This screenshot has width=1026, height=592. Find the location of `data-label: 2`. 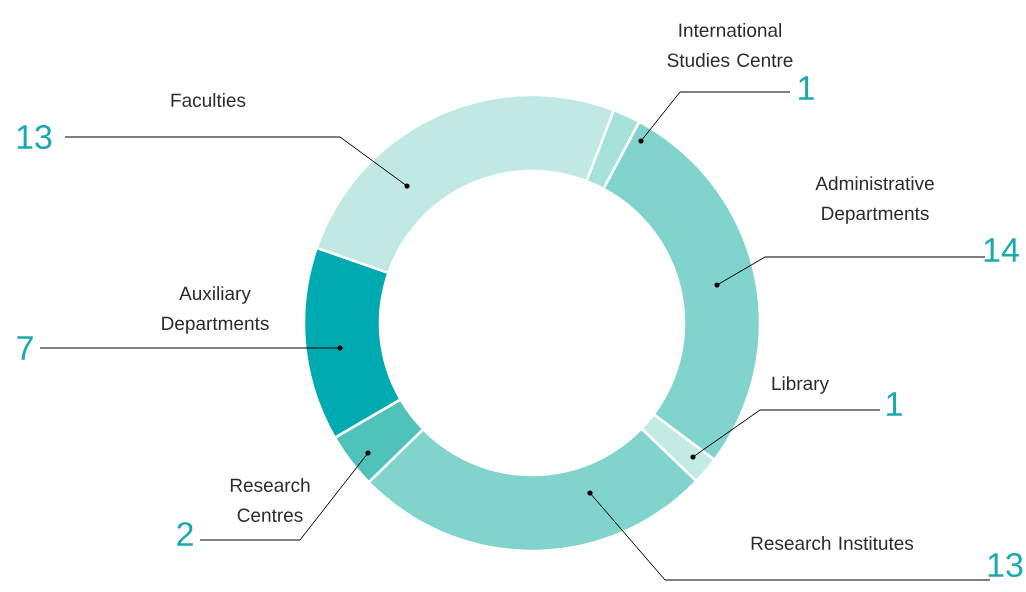

data-label: 2 is located at coordinates (185, 534).